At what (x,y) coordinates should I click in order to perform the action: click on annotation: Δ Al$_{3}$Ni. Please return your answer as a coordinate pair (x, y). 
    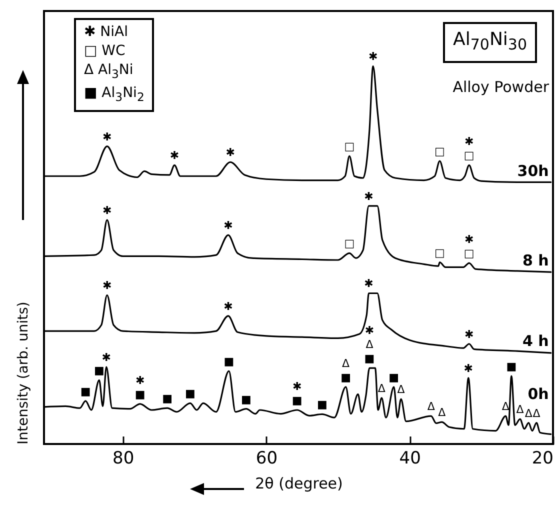
    Looking at the image, I should click on (109, 72).